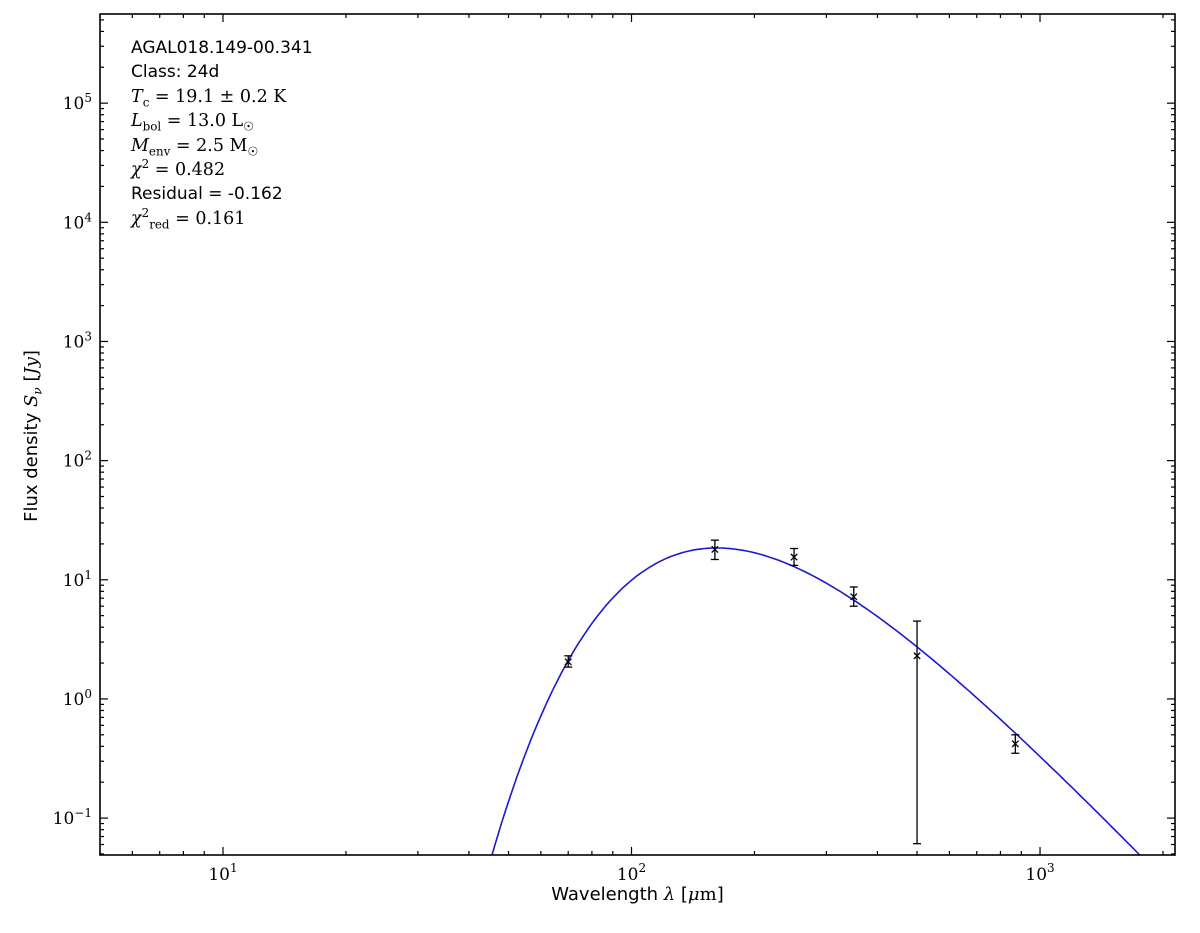  What do you see at coordinates (175, 72) in the screenshot?
I see `annotation-line: Class: 24d` at bounding box center [175, 72].